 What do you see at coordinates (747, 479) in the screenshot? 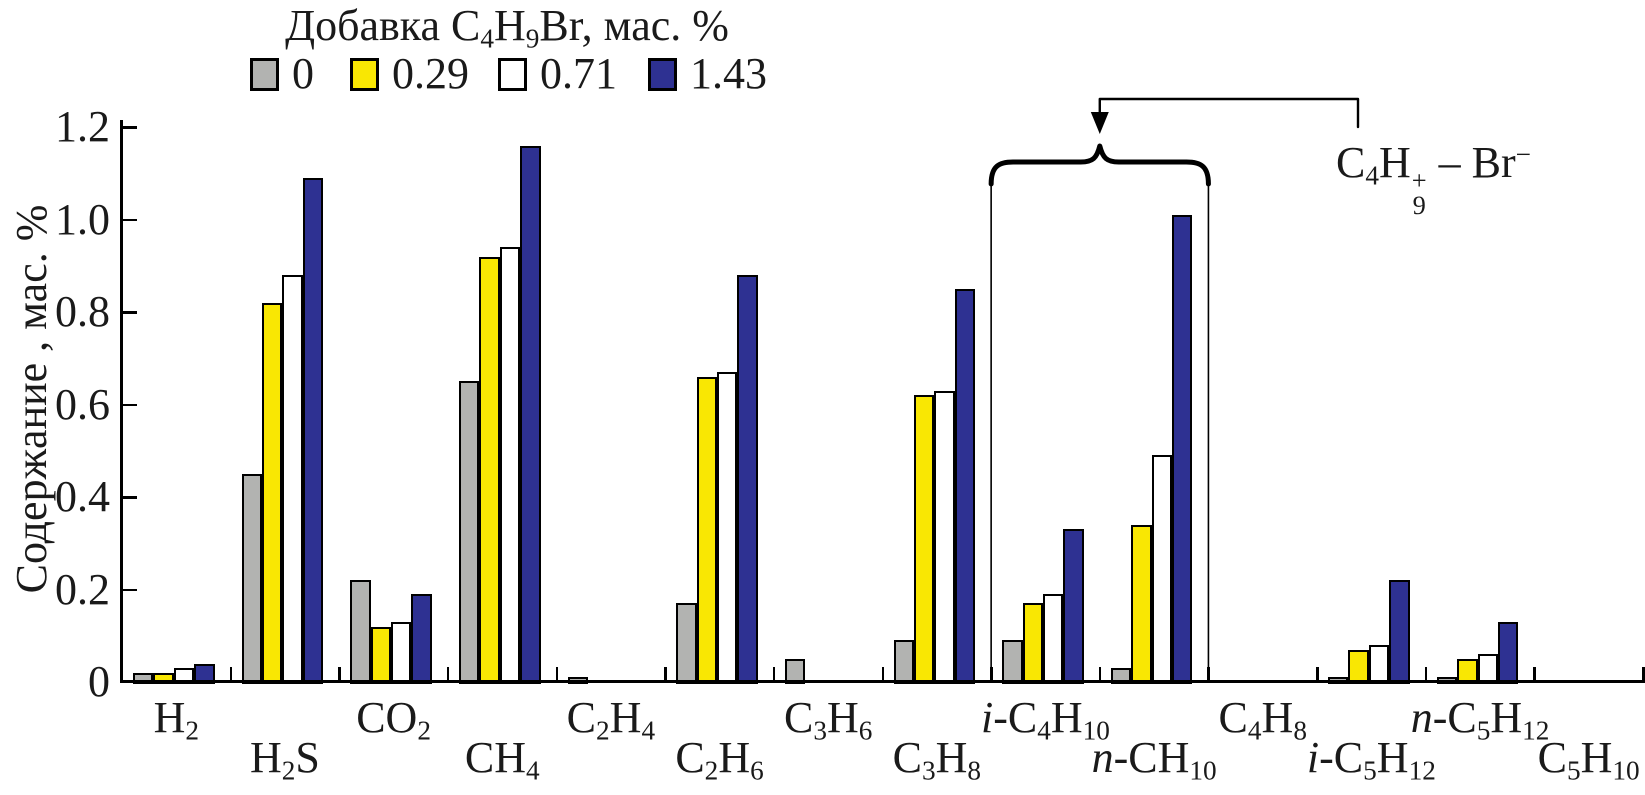
I see `bar-C2H6-1.43` at bounding box center [747, 479].